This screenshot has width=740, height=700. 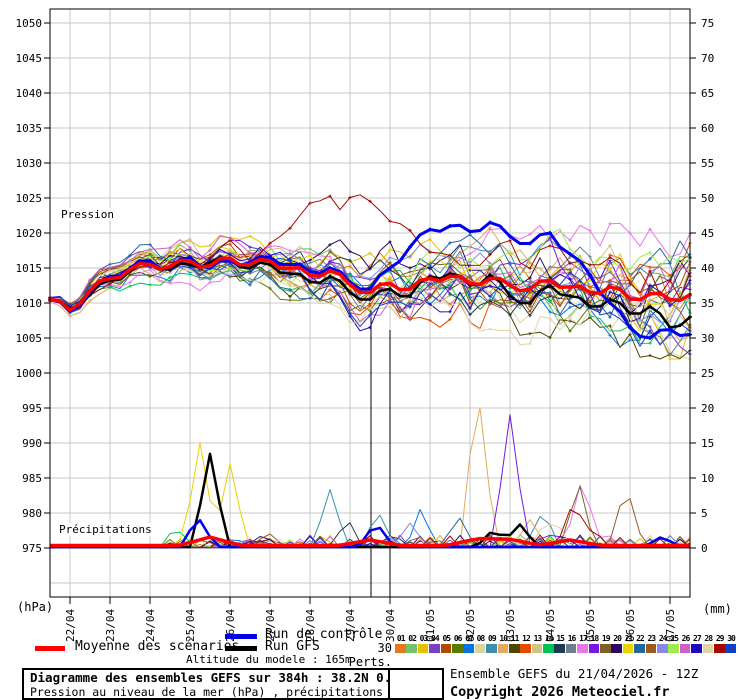 I want to click on left-axis-tick-label: 1015, so click(x=29, y=268).